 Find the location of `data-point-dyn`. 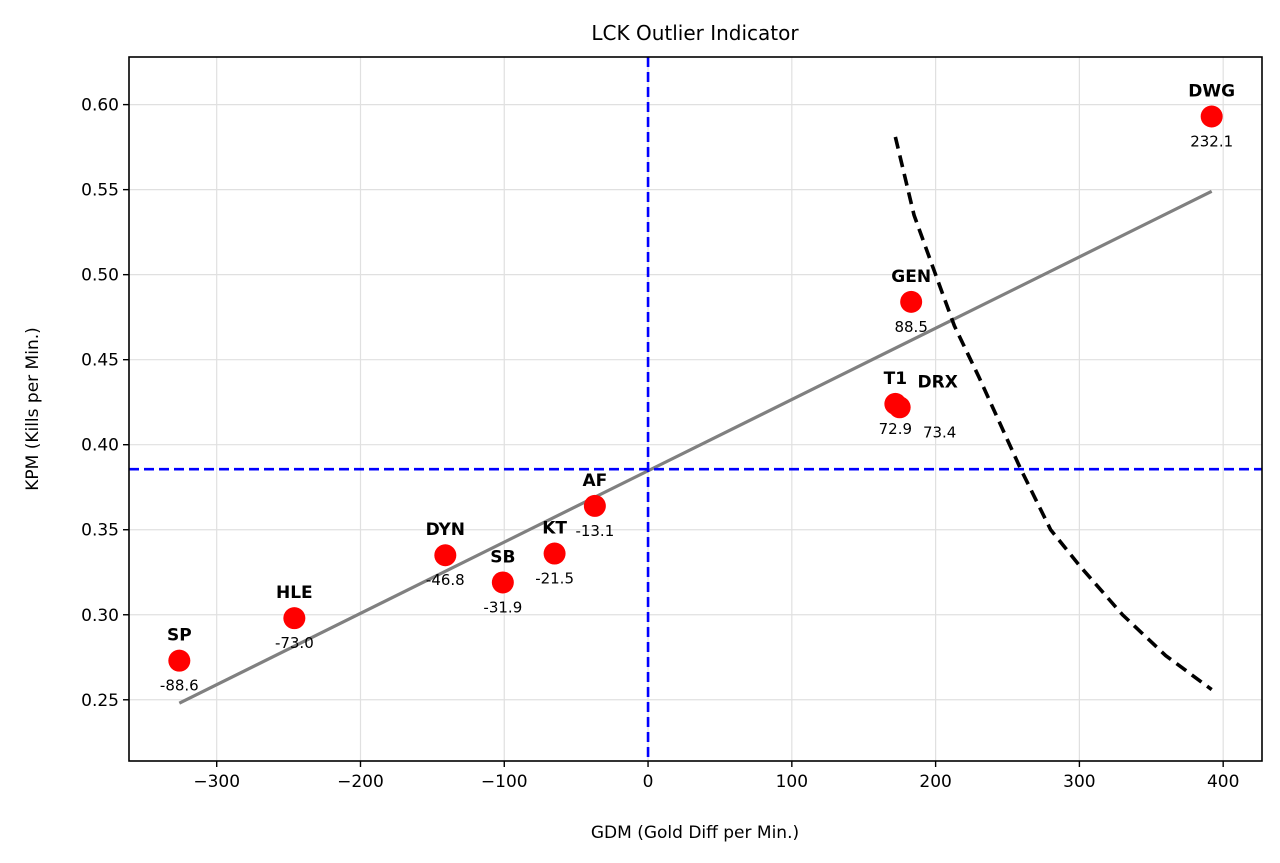

data-point-dyn is located at coordinates (445, 555).